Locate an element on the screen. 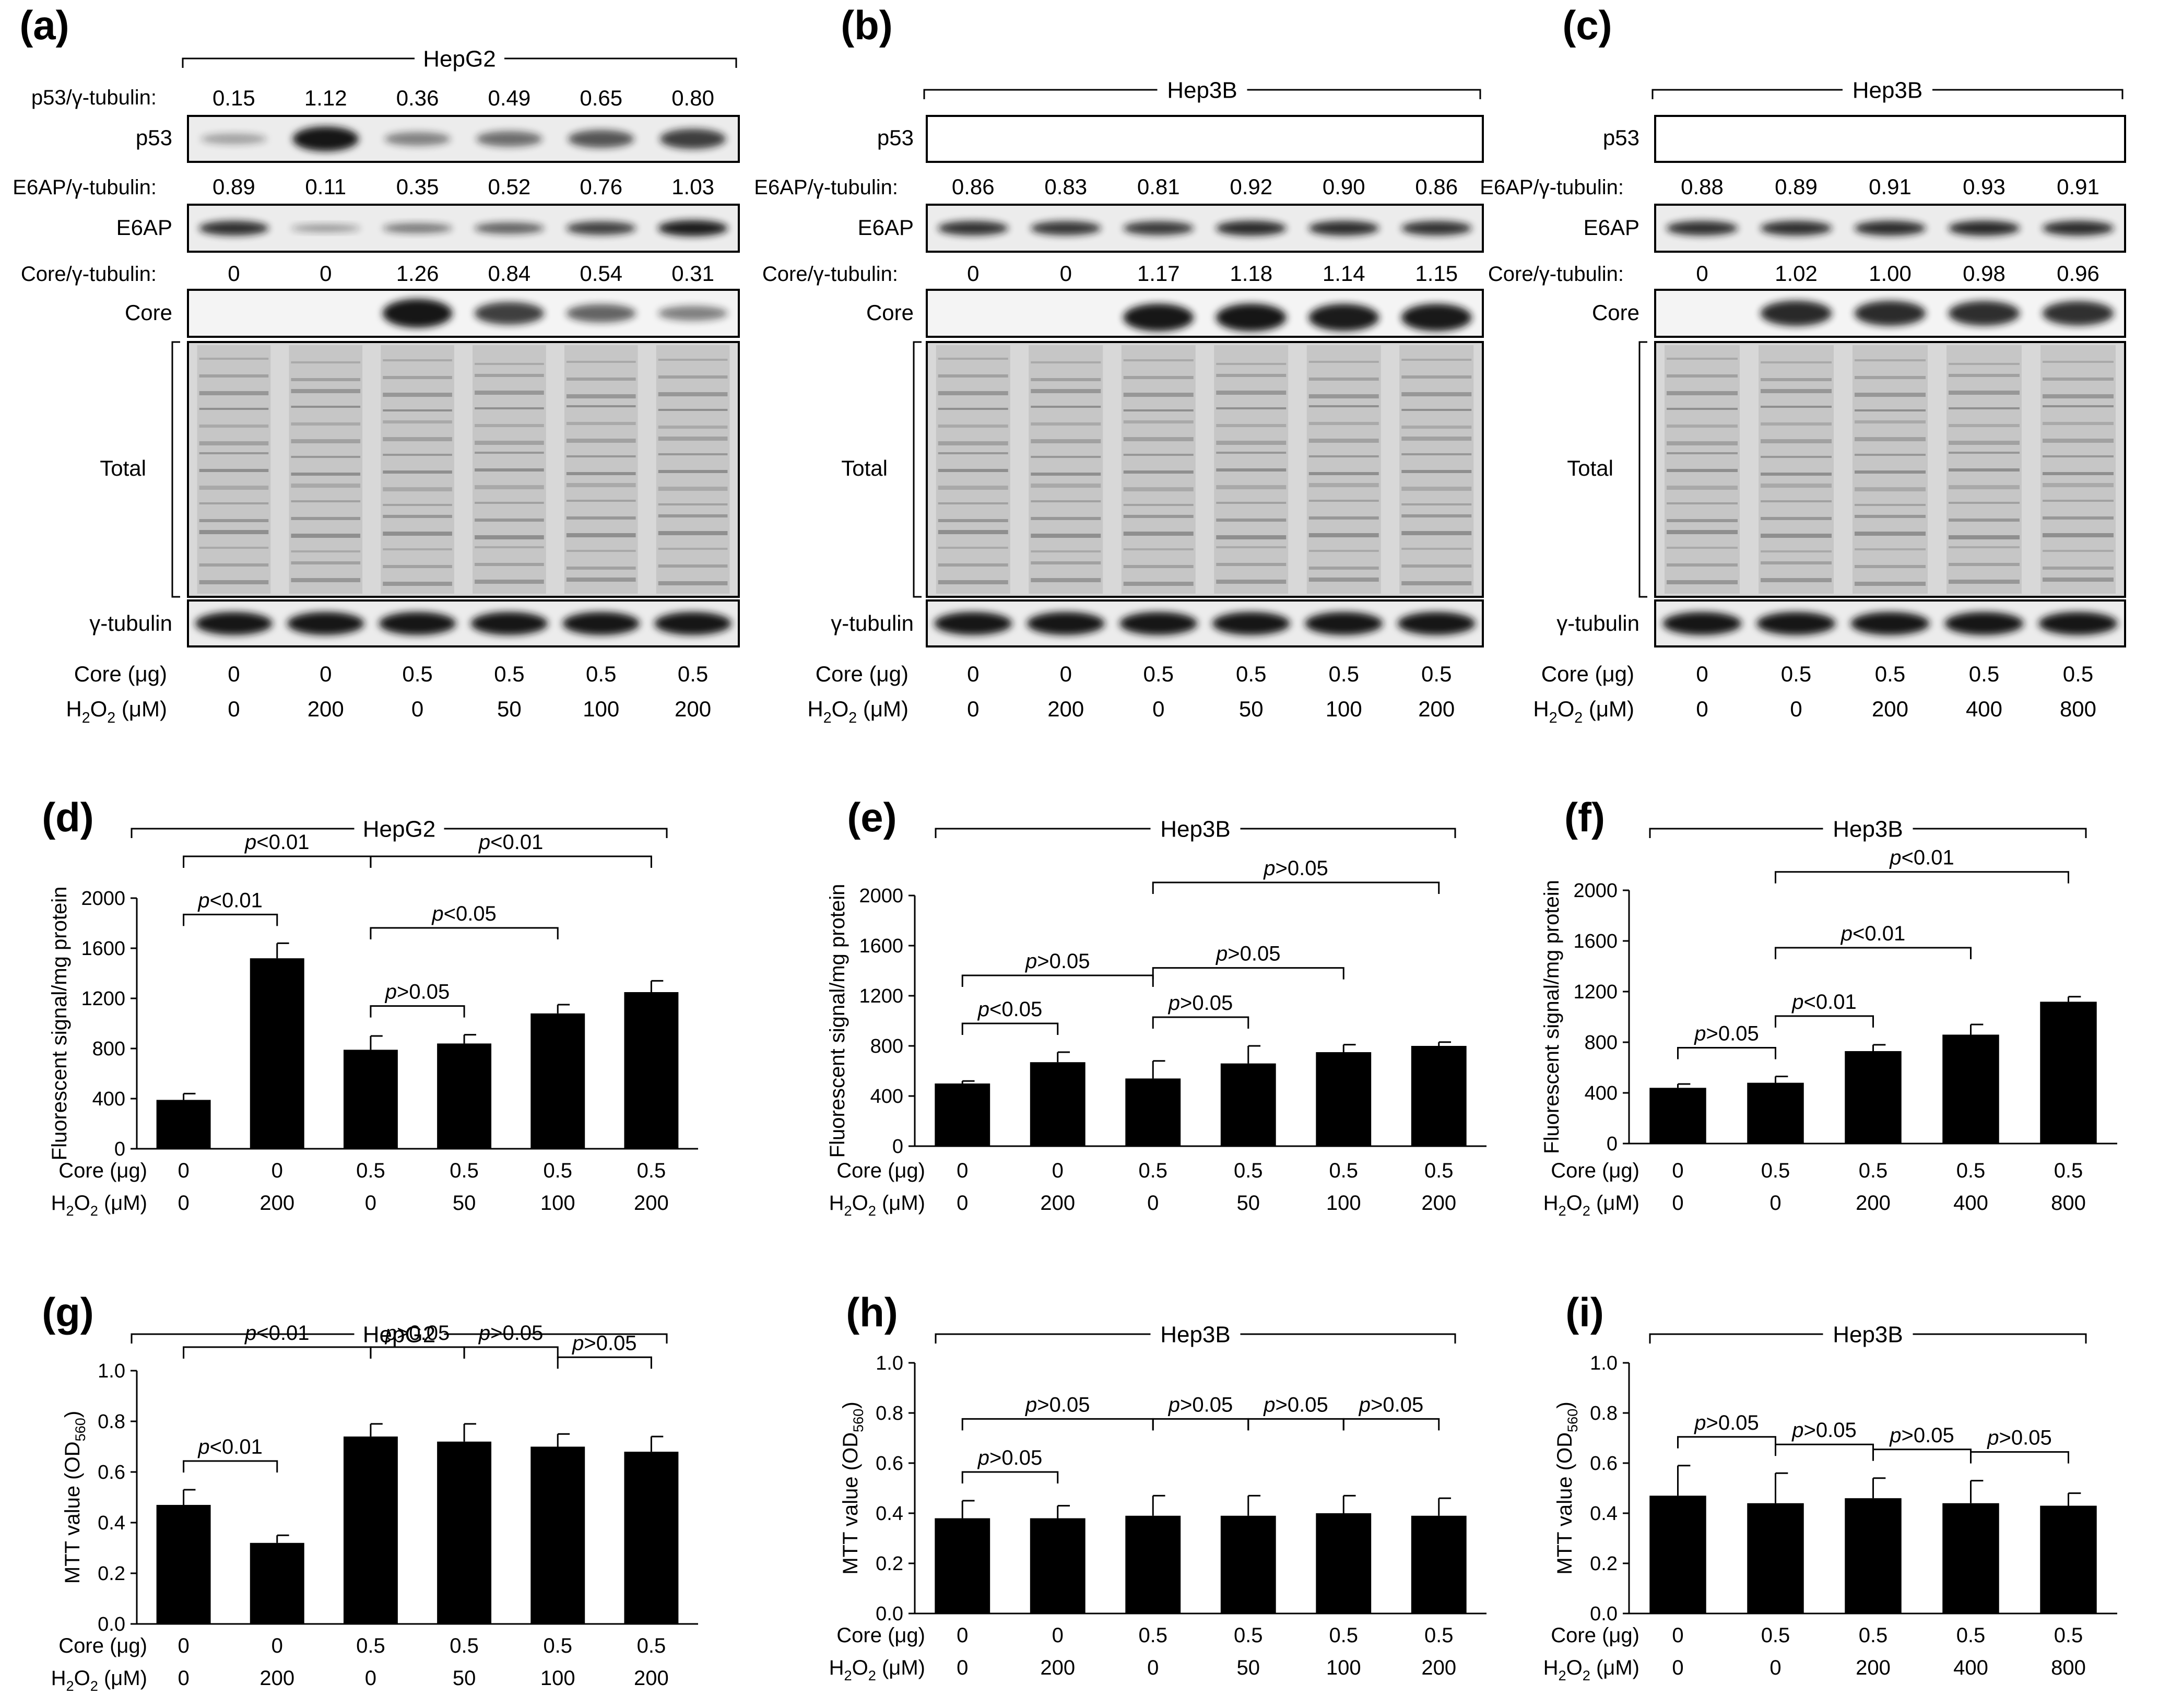  core-ratio-value: 0.98 is located at coordinates (1984, 273).